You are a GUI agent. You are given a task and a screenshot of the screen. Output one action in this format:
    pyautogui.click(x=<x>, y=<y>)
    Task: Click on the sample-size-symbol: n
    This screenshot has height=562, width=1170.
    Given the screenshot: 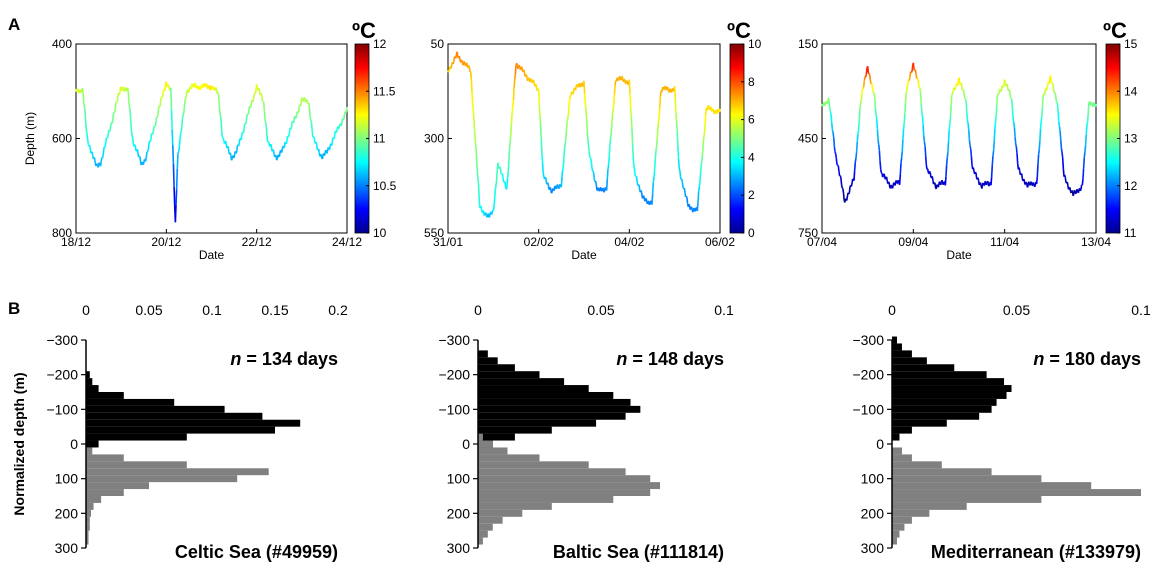 What is the action you would take?
    pyautogui.click(x=621, y=359)
    